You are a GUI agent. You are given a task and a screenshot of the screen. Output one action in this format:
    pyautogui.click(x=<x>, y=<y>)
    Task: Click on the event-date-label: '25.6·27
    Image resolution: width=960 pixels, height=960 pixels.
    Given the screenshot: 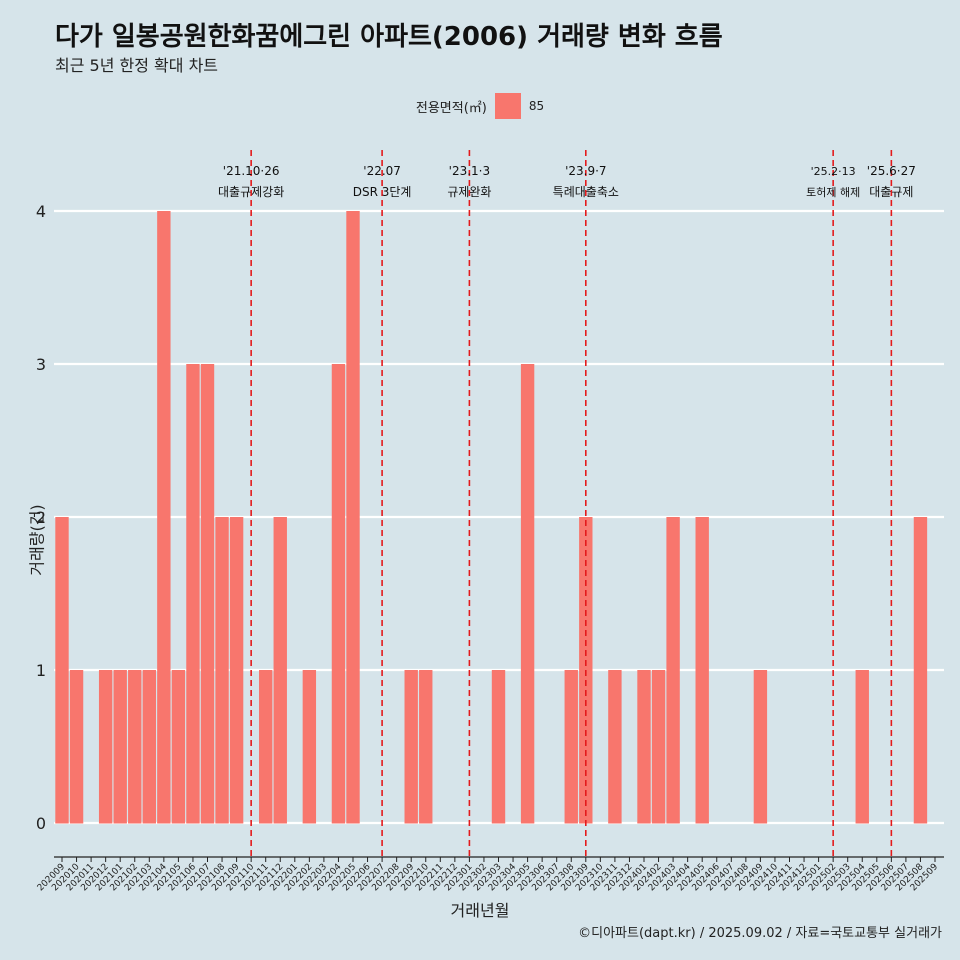 What is the action you would take?
    pyautogui.click(x=891, y=171)
    